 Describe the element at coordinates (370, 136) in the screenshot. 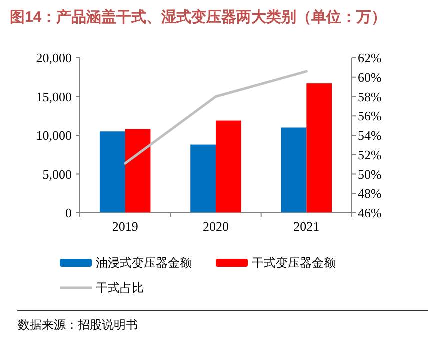

I see `y2-tick-label: 54%` at that location.